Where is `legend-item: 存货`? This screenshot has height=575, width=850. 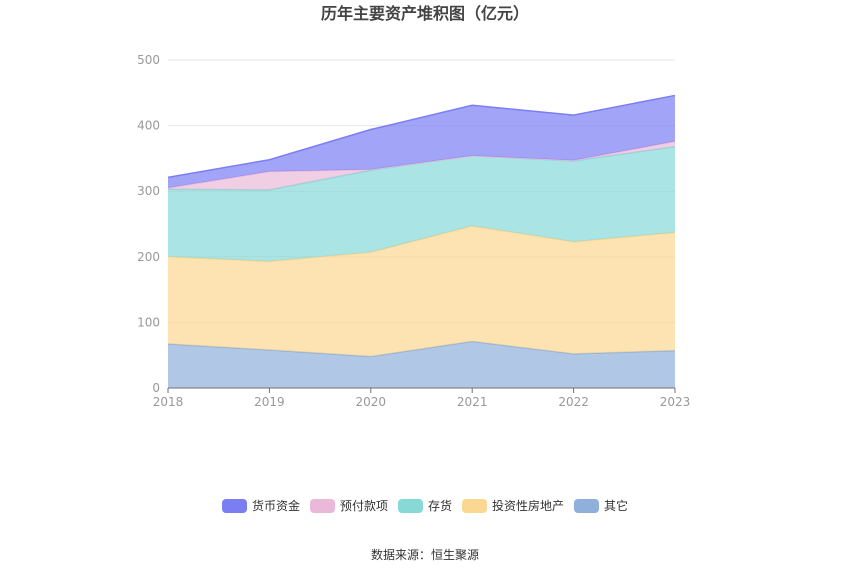
legend-item: 存货 is located at coordinates (424, 506).